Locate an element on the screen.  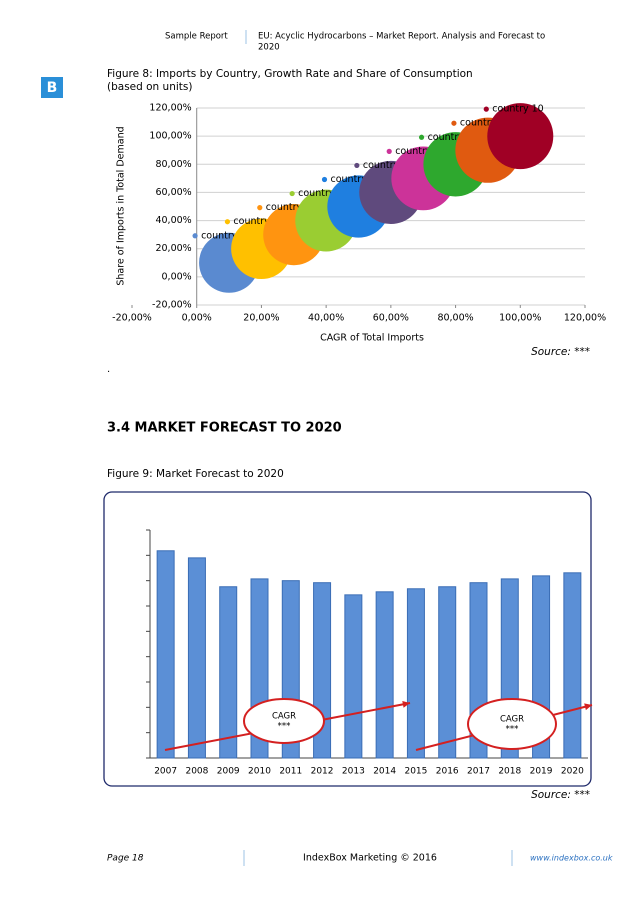
x-tick-label: 2020 is located at coordinates (572, 772).